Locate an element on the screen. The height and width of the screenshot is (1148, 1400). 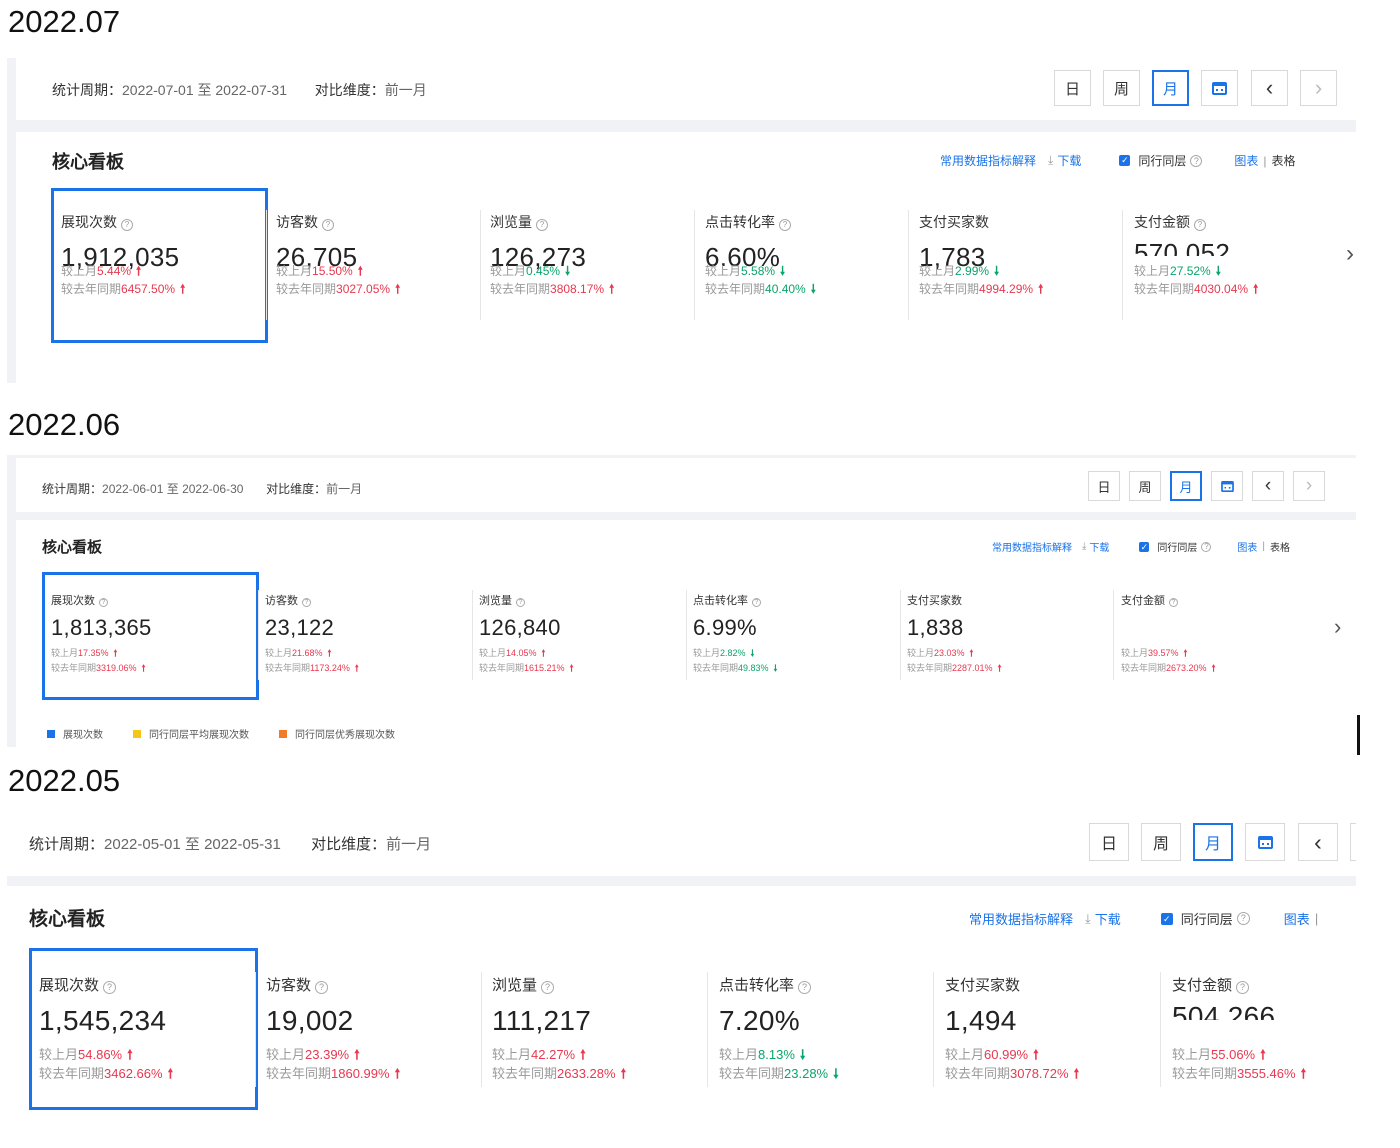
legend-item: 同行同层优秀展现次数 is located at coordinates (337, 733).